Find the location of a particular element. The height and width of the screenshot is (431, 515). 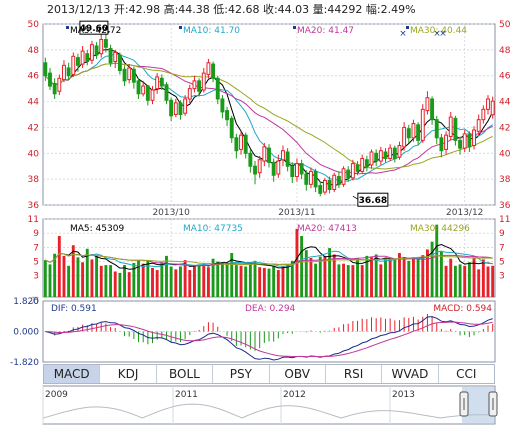

navigator-year: 2013 is located at coordinates (403, 395).